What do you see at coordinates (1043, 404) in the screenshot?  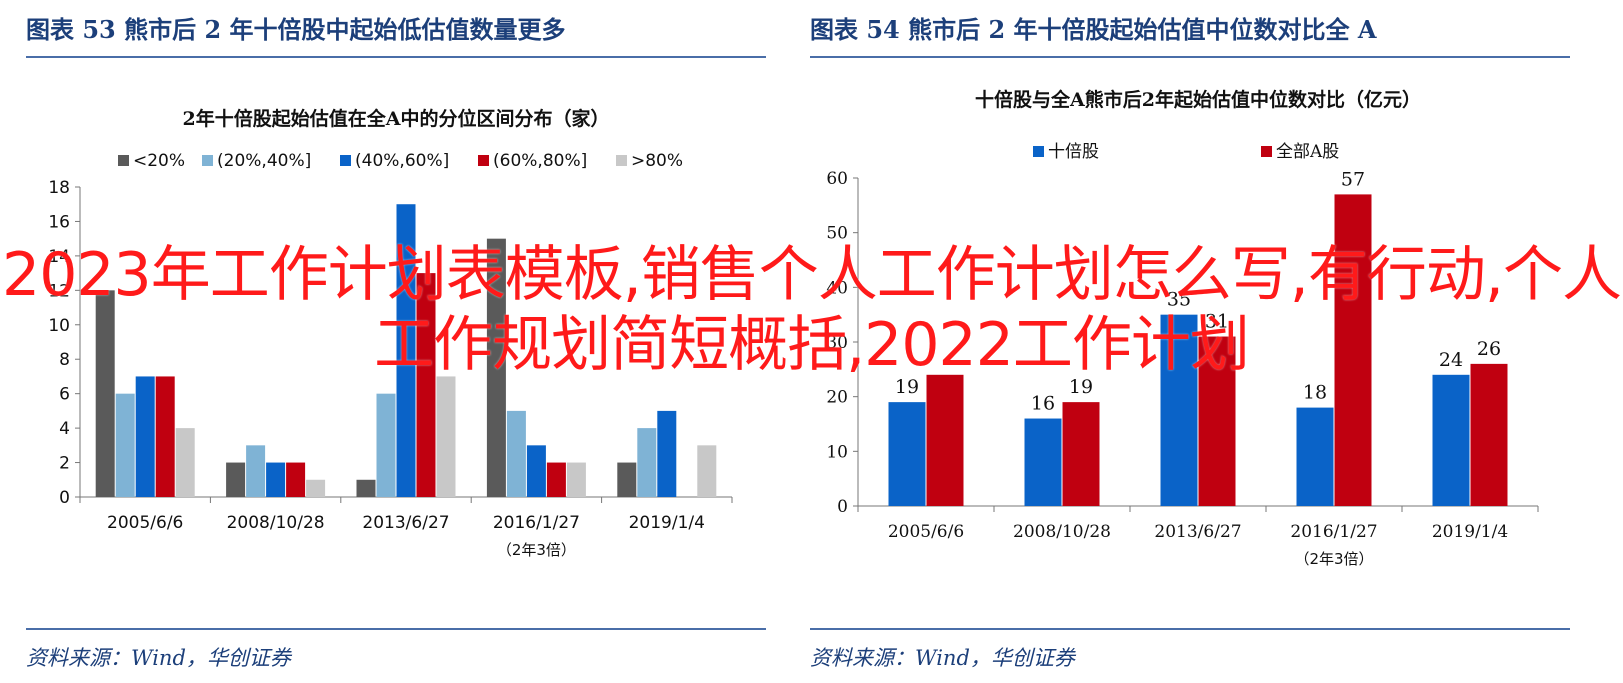 I see `data-label: 16` at bounding box center [1043, 404].